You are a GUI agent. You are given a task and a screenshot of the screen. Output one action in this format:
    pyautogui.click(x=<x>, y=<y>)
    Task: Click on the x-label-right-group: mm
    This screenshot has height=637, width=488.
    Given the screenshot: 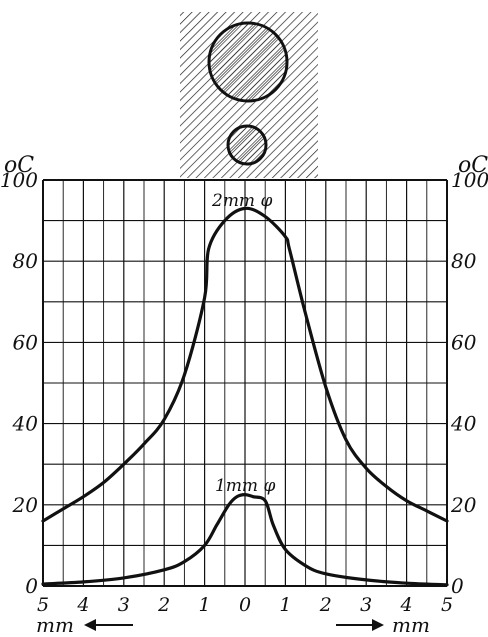 What is the action you would take?
    pyautogui.click(x=383, y=625)
    